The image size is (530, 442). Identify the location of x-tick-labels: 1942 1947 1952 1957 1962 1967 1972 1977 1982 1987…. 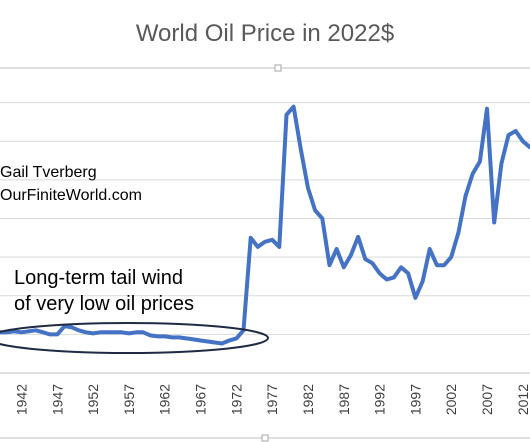
(272, 399).